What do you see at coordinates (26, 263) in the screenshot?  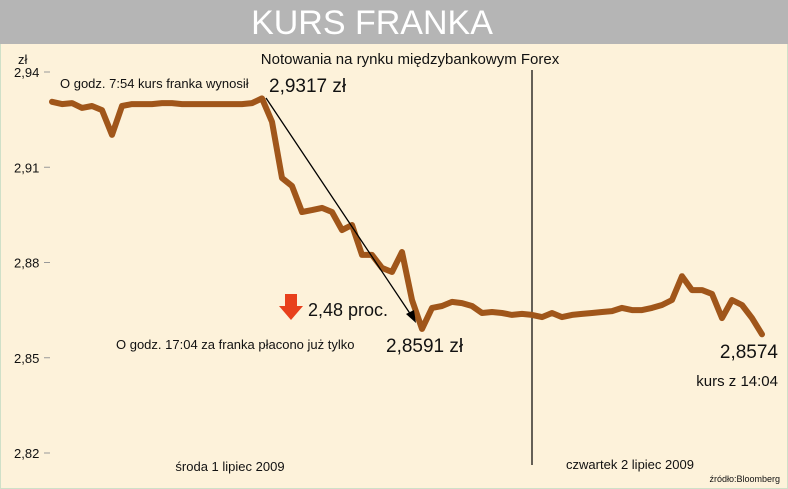 I see `y-tick-label: 2,88` at bounding box center [26, 263].